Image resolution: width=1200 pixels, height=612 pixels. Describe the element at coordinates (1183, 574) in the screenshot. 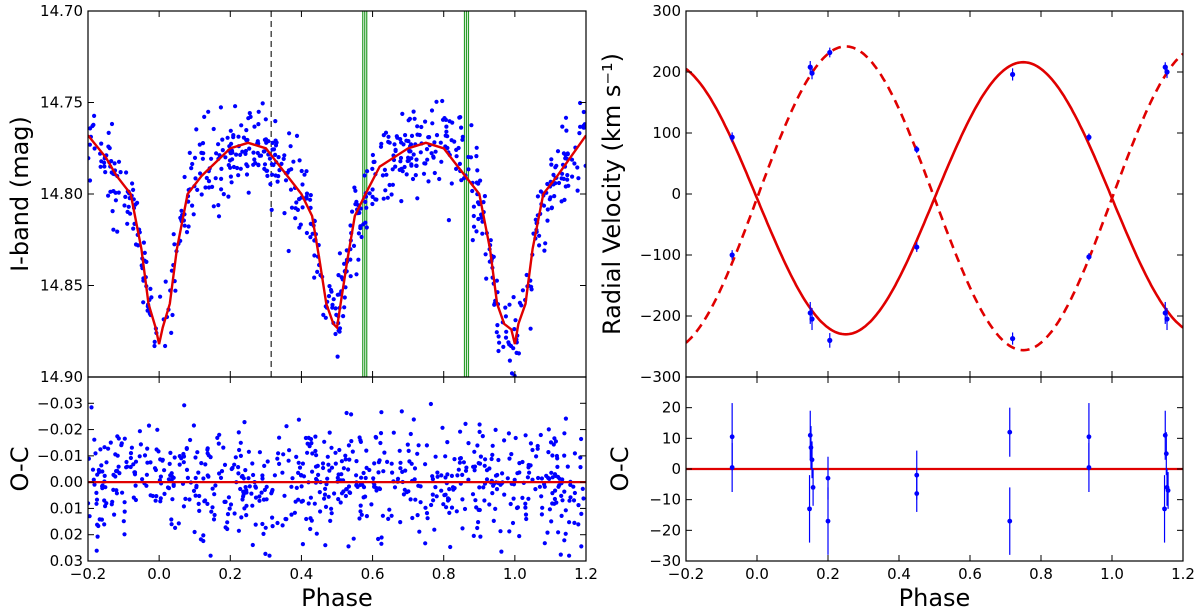

I see `x-tick-label: 1.2` at that location.